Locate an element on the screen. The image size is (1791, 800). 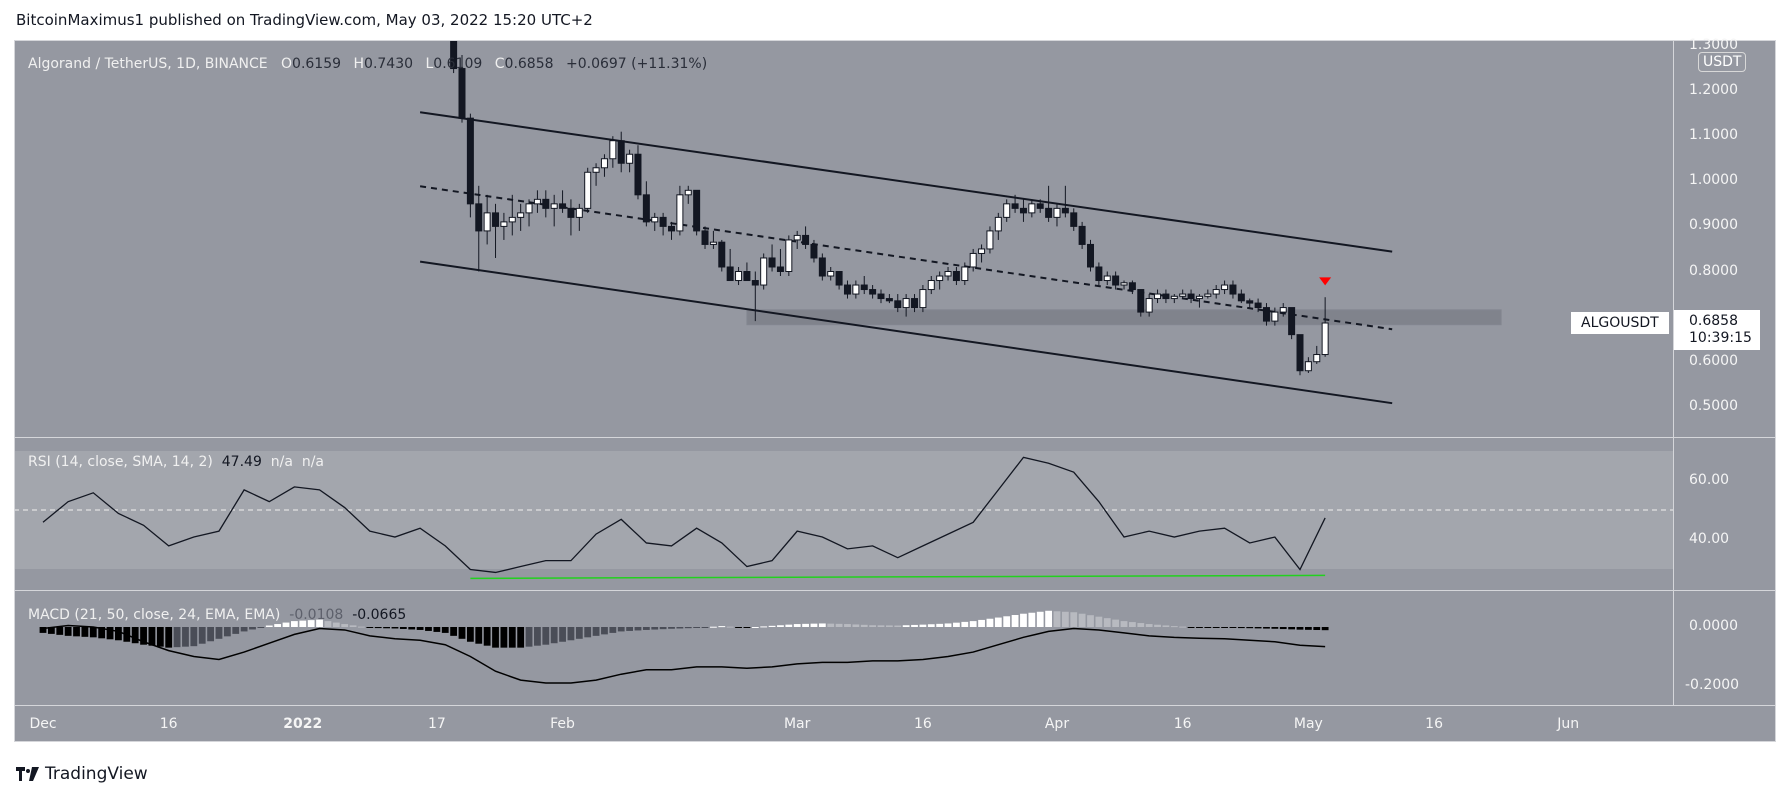
time-tick: Feb is located at coordinates (562, 724).